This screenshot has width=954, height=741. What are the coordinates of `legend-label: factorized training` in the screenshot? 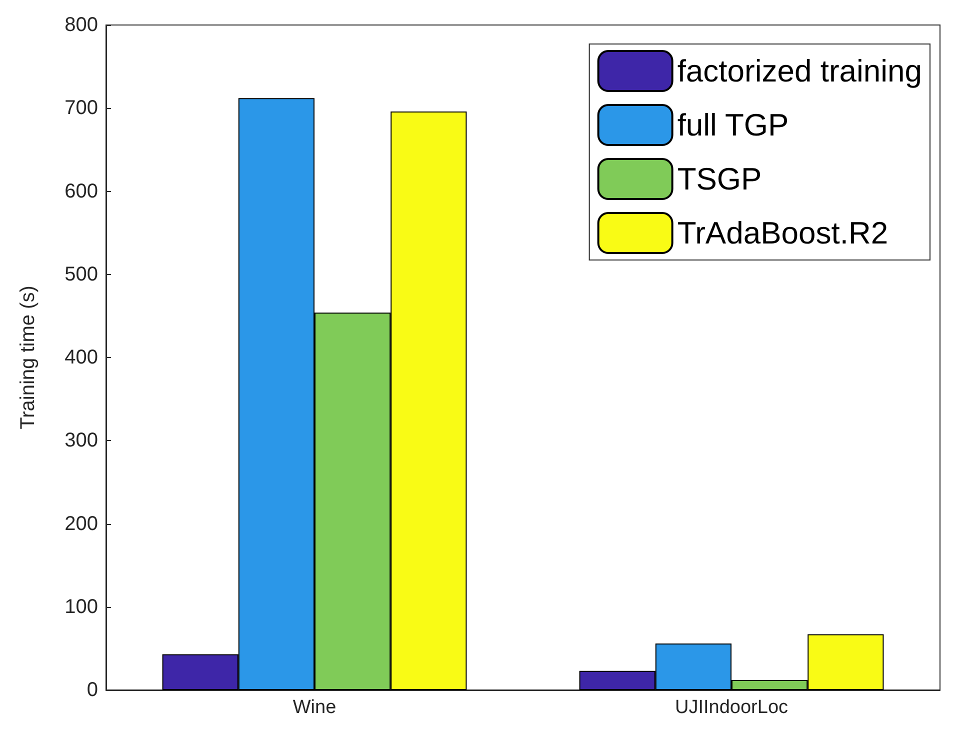 It's located at (799, 71).